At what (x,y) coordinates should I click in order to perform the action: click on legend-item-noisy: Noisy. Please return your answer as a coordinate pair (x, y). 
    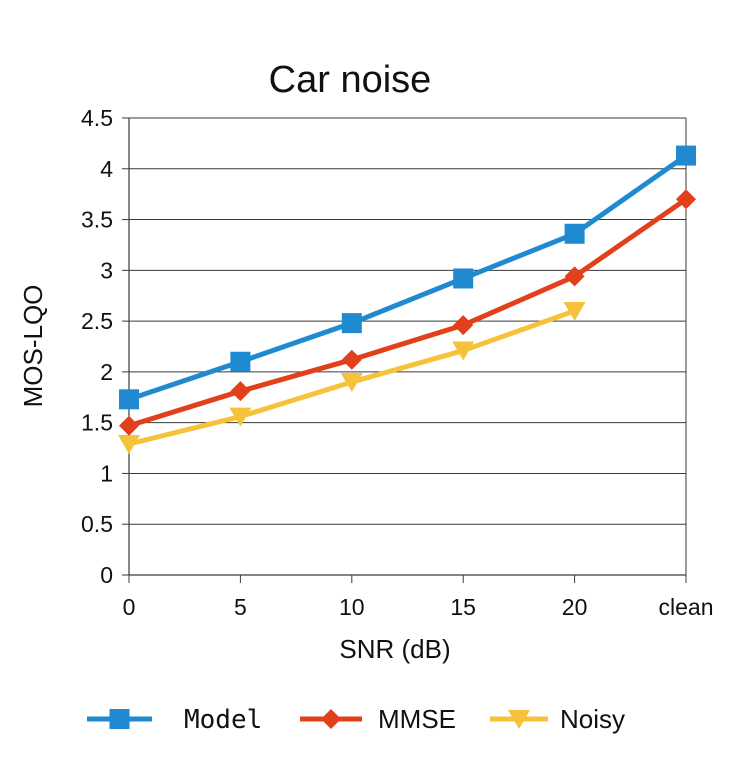
    Looking at the image, I should click on (557, 719).